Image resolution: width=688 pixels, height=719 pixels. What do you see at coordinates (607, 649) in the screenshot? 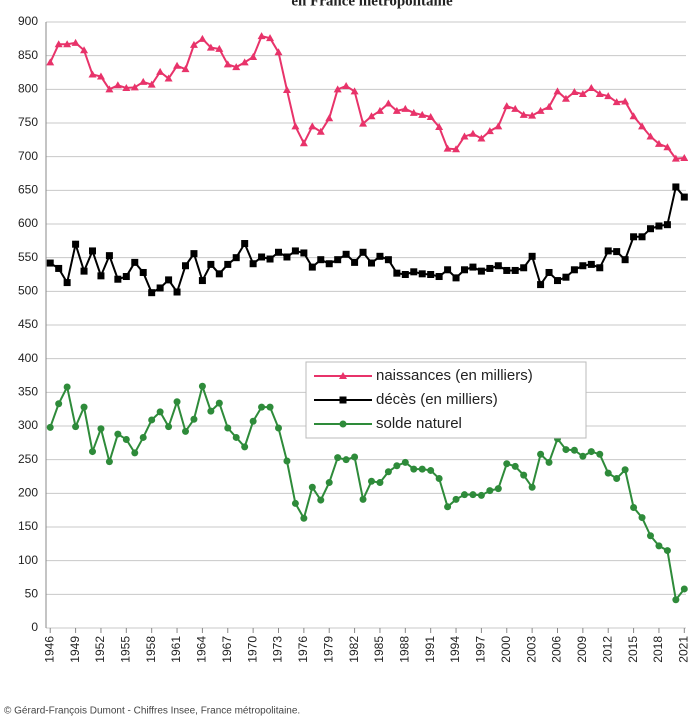
I see `x-tick-label: 2012` at bounding box center [607, 649].